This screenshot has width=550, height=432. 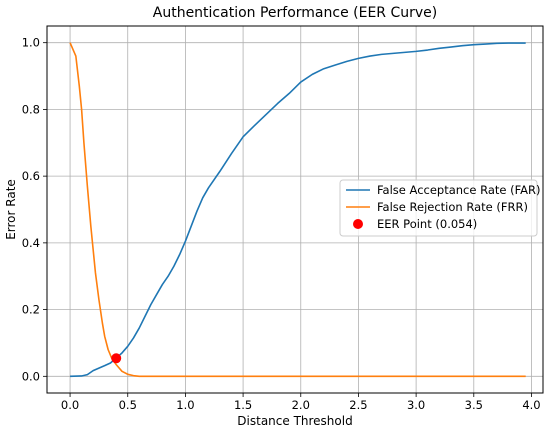 I want to click on y-tick-label: 1.0, so click(x=31, y=43).